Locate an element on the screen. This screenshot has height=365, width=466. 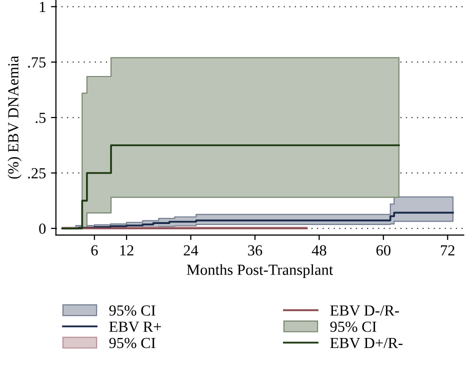
legend-label: EBV D+/R- is located at coordinates (366, 343).